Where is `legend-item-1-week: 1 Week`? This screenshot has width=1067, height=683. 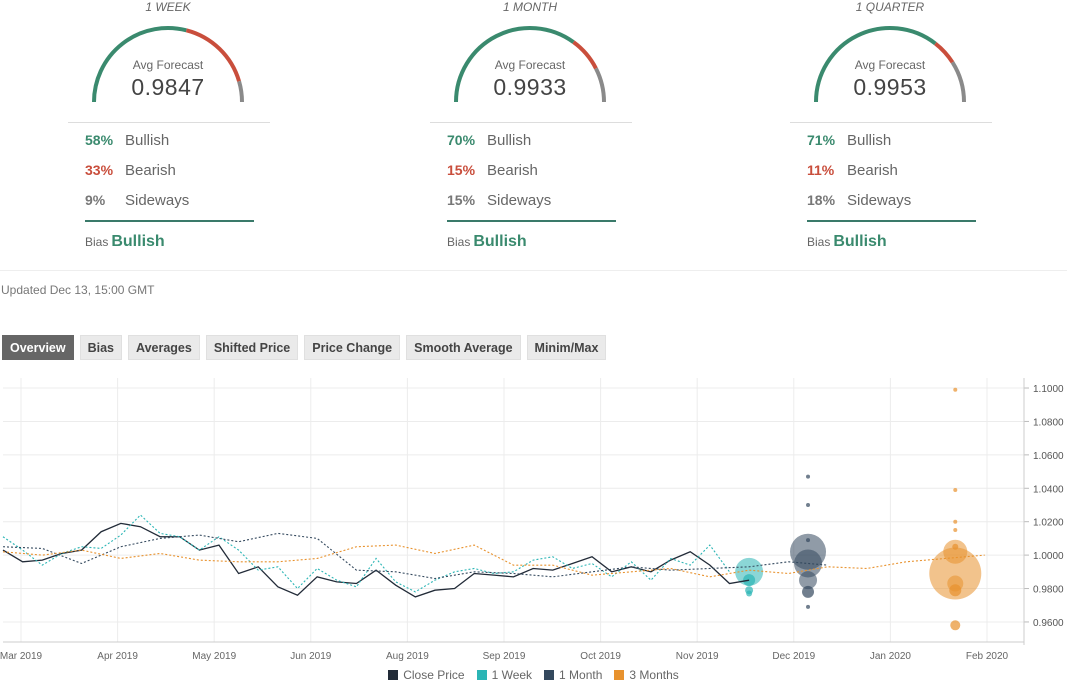 legend-item-1-week: 1 Week is located at coordinates (504, 675).